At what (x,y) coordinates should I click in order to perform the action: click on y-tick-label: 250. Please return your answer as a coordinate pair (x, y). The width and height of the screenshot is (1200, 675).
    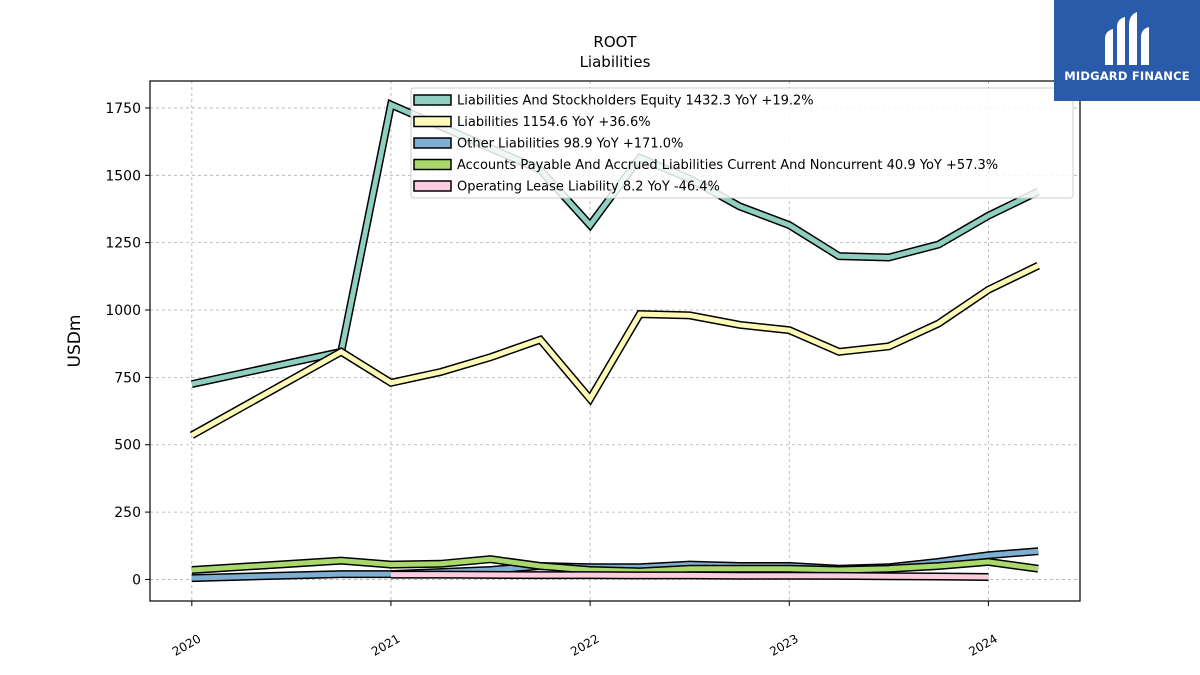
    Looking at the image, I should click on (127, 513).